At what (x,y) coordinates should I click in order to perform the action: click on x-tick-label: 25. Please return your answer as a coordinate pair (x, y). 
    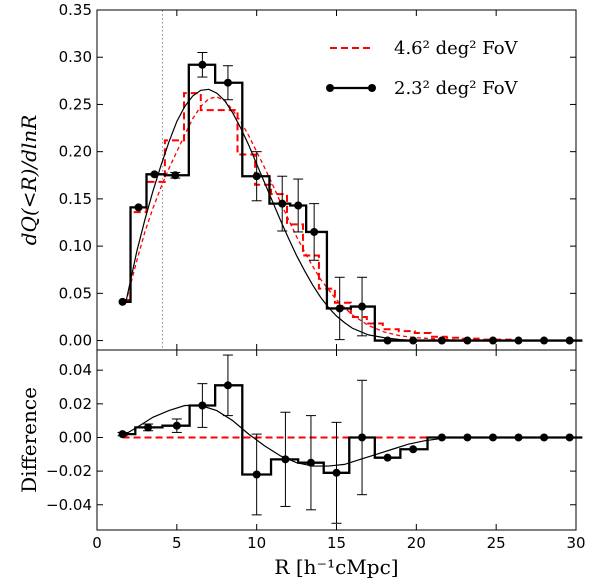
    Looking at the image, I should click on (496, 543).